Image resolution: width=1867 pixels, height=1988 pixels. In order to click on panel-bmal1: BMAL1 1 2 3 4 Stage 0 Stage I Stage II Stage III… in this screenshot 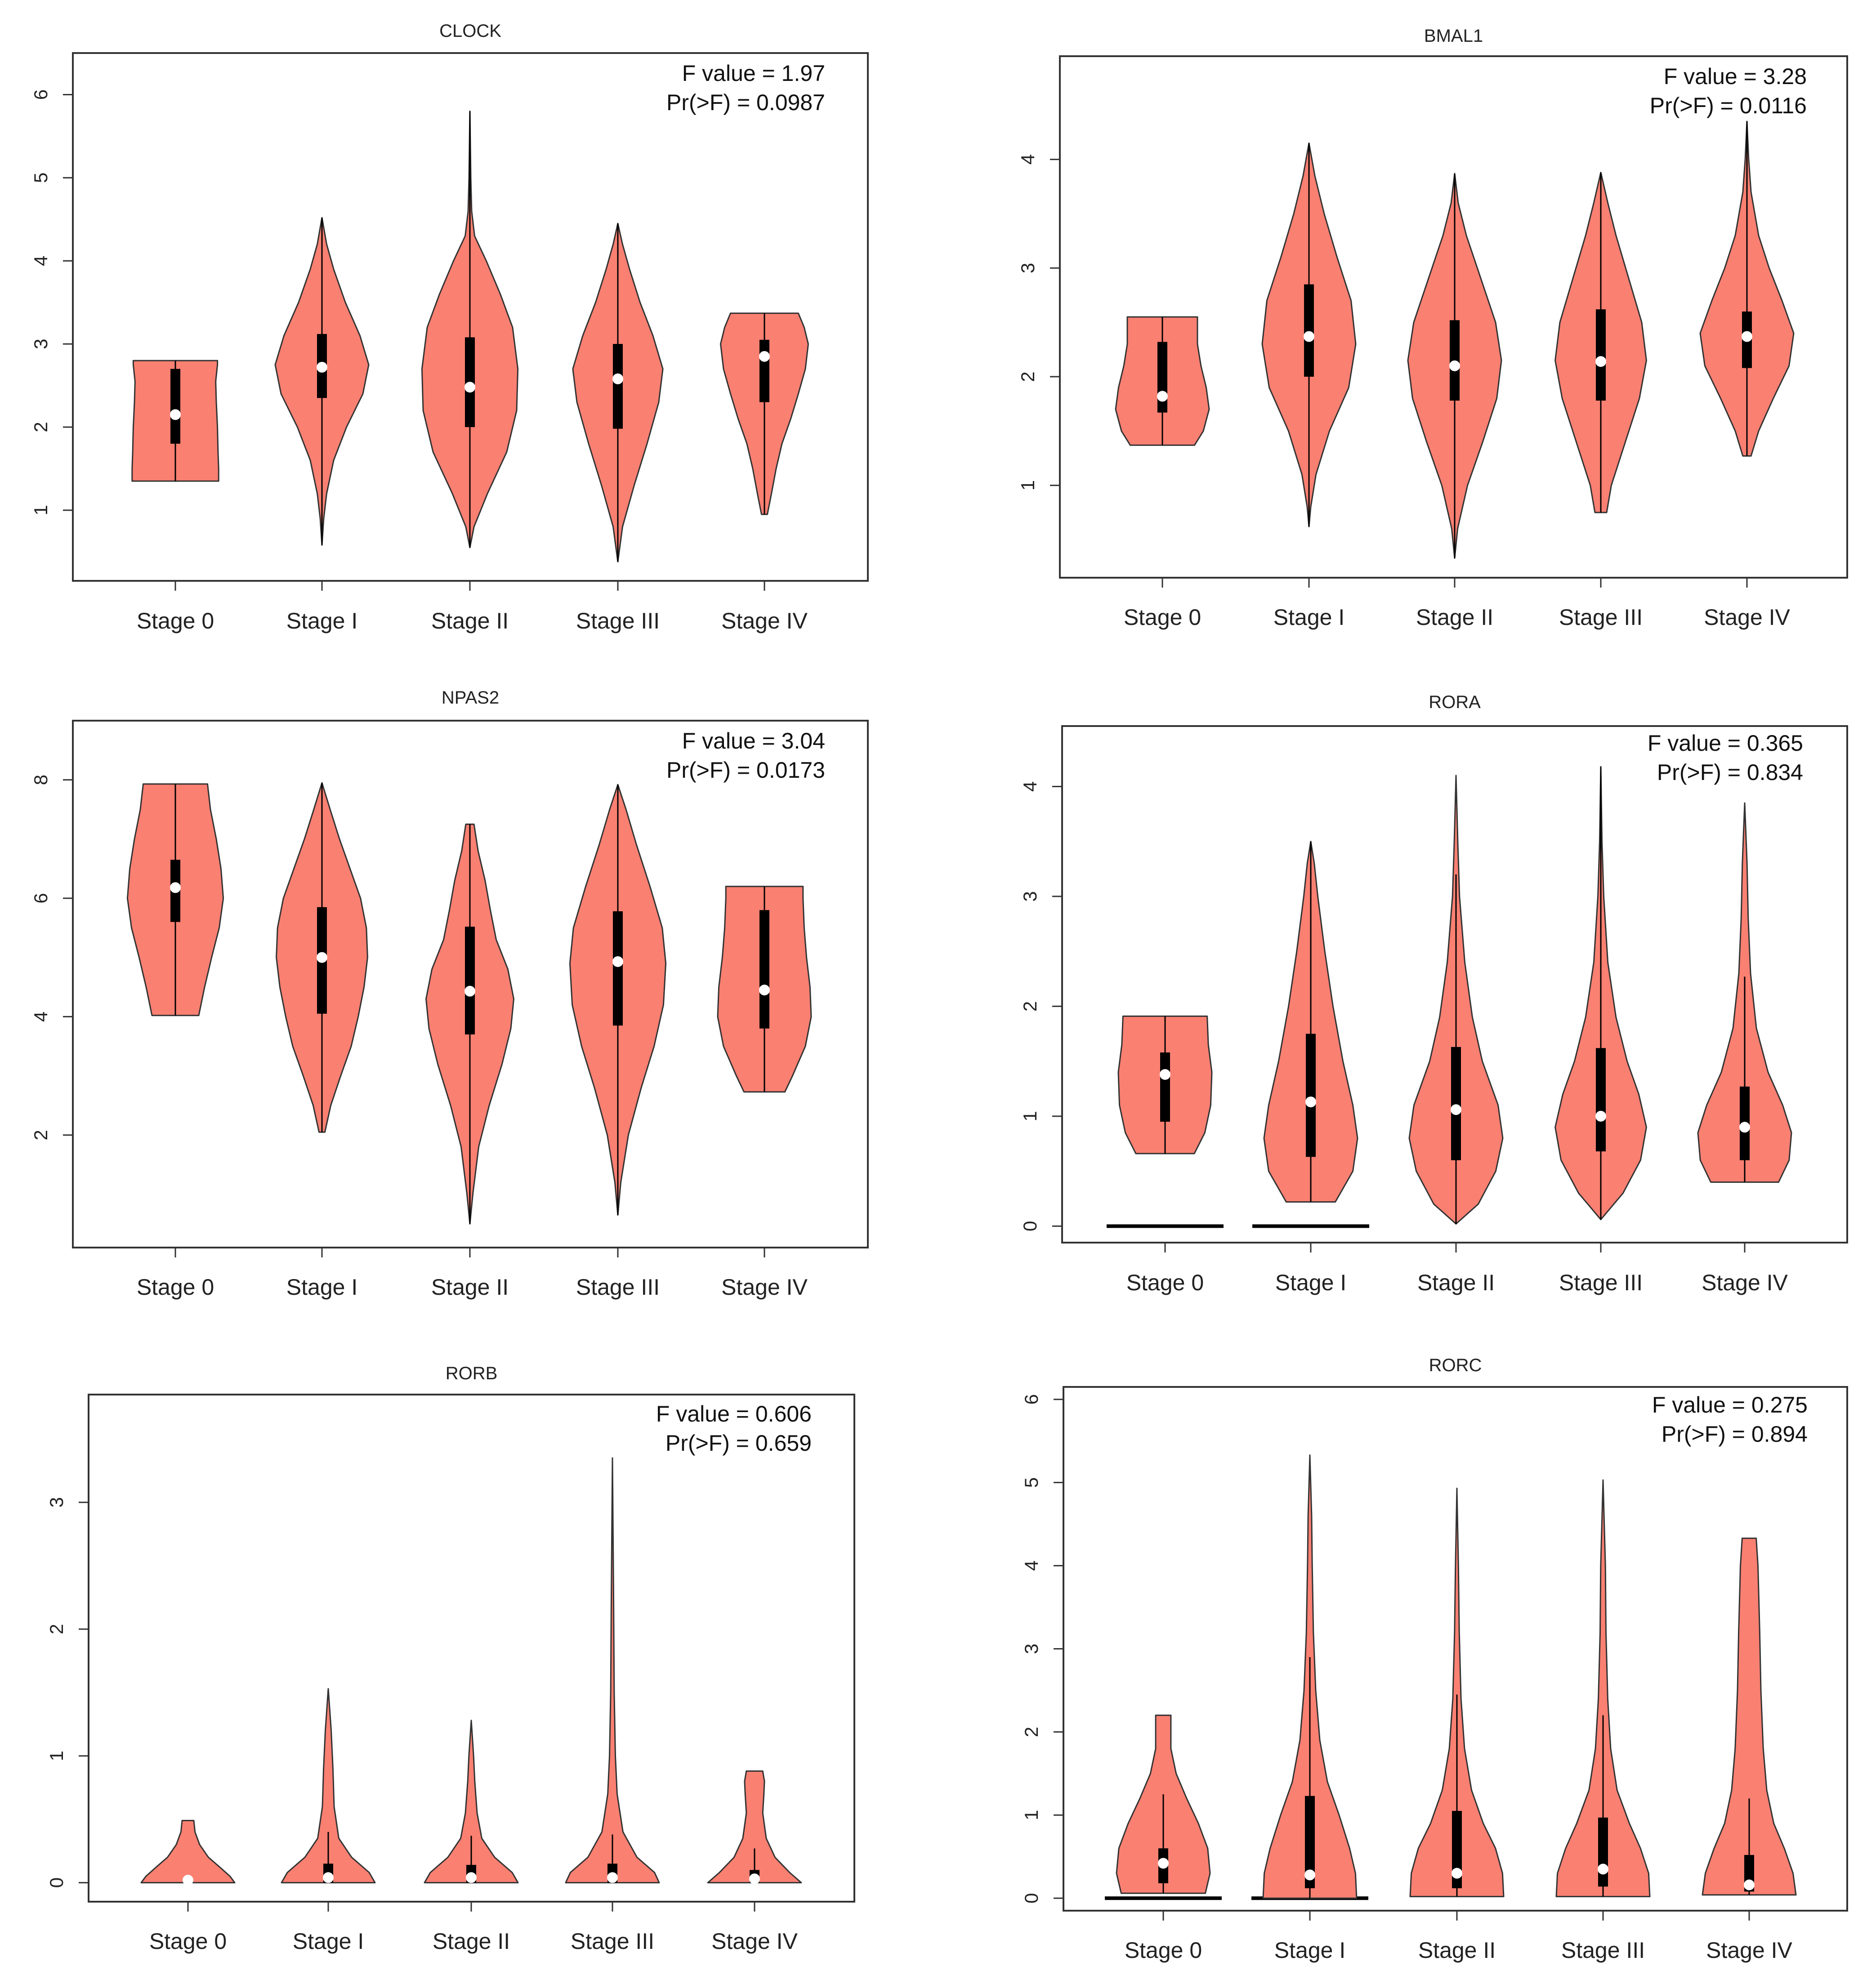, I will do `click(1433, 328)`.